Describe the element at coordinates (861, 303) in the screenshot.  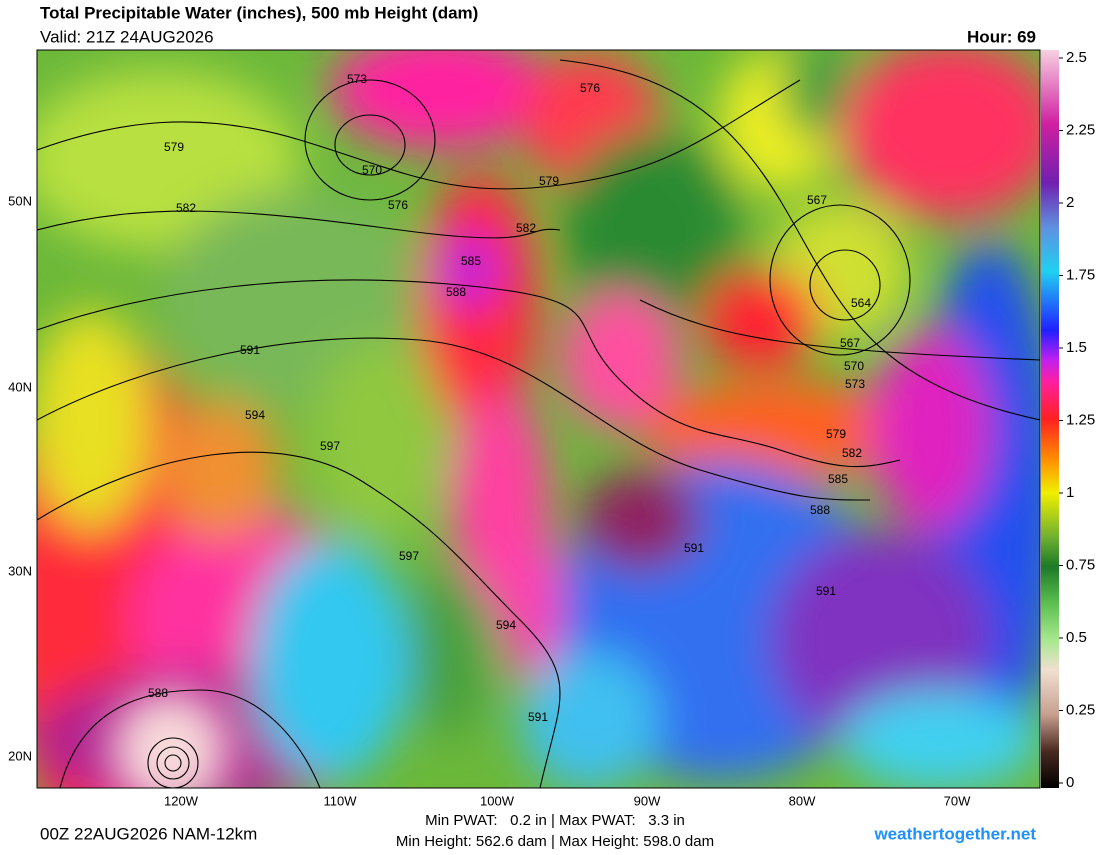
I see `contour-label: 564` at that location.